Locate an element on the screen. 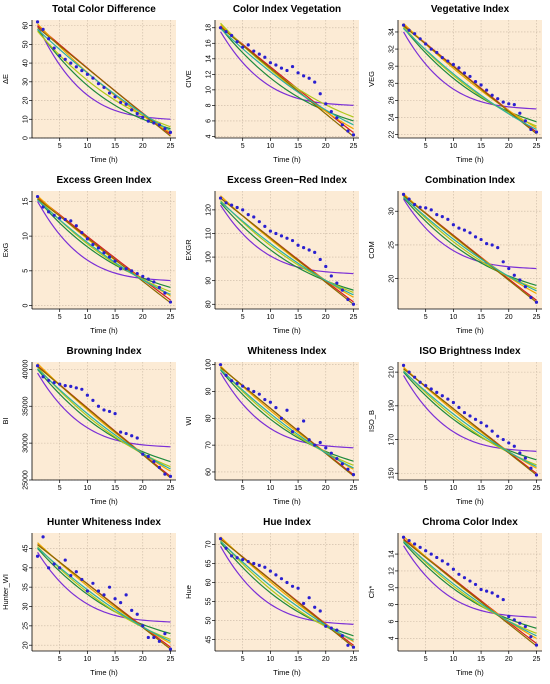 Image resolution: width=550 pixels, height=684 pixels. y-axis-label: Ch* is located at coordinates (371, 592).